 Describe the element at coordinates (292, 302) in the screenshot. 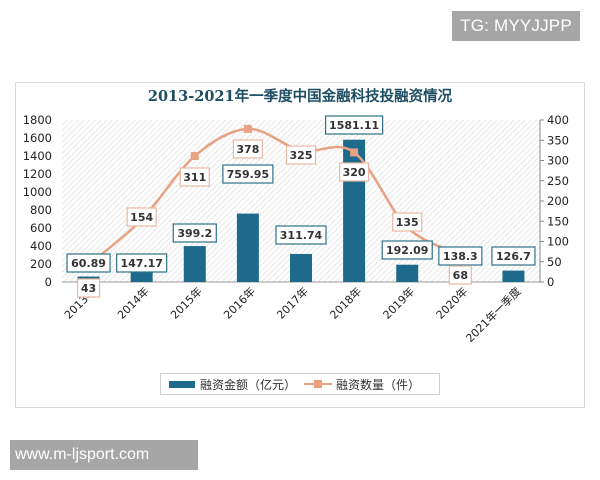

I see `x-axis-label: 2017年` at that location.